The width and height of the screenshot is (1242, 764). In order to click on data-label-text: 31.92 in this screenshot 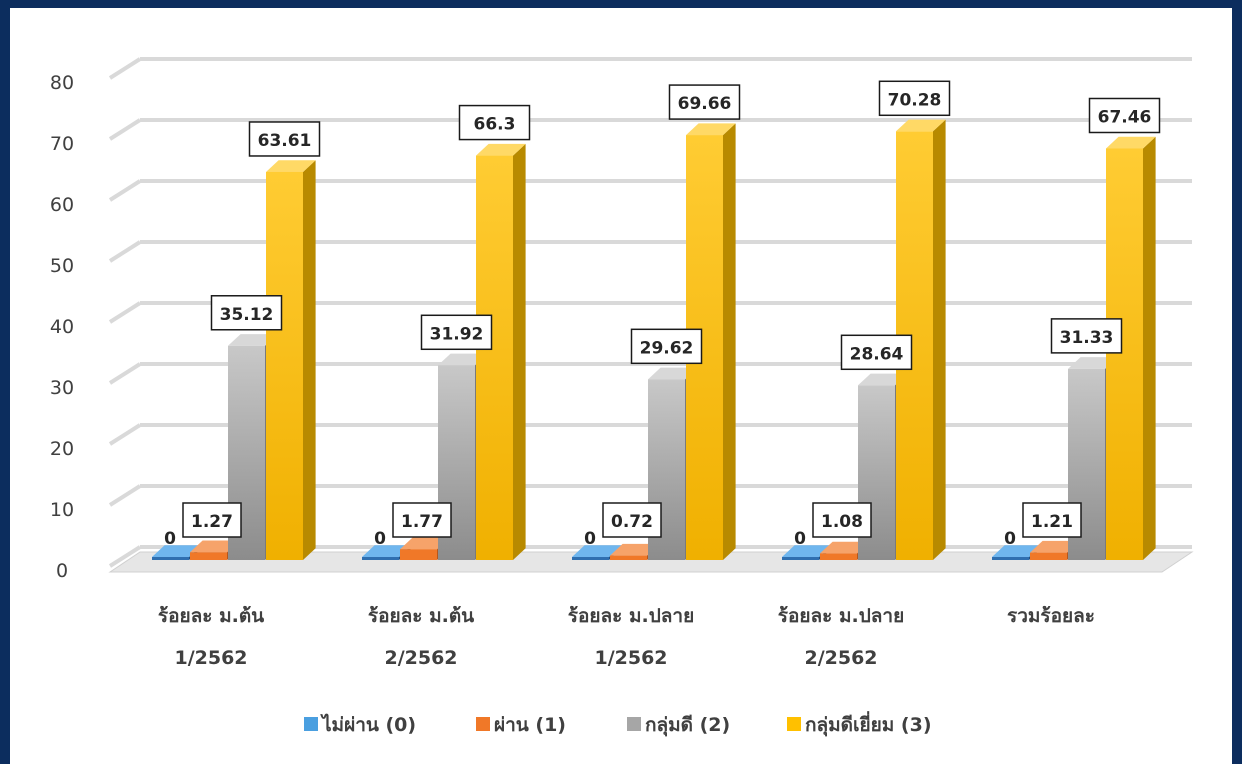, I will do `click(457, 334)`.